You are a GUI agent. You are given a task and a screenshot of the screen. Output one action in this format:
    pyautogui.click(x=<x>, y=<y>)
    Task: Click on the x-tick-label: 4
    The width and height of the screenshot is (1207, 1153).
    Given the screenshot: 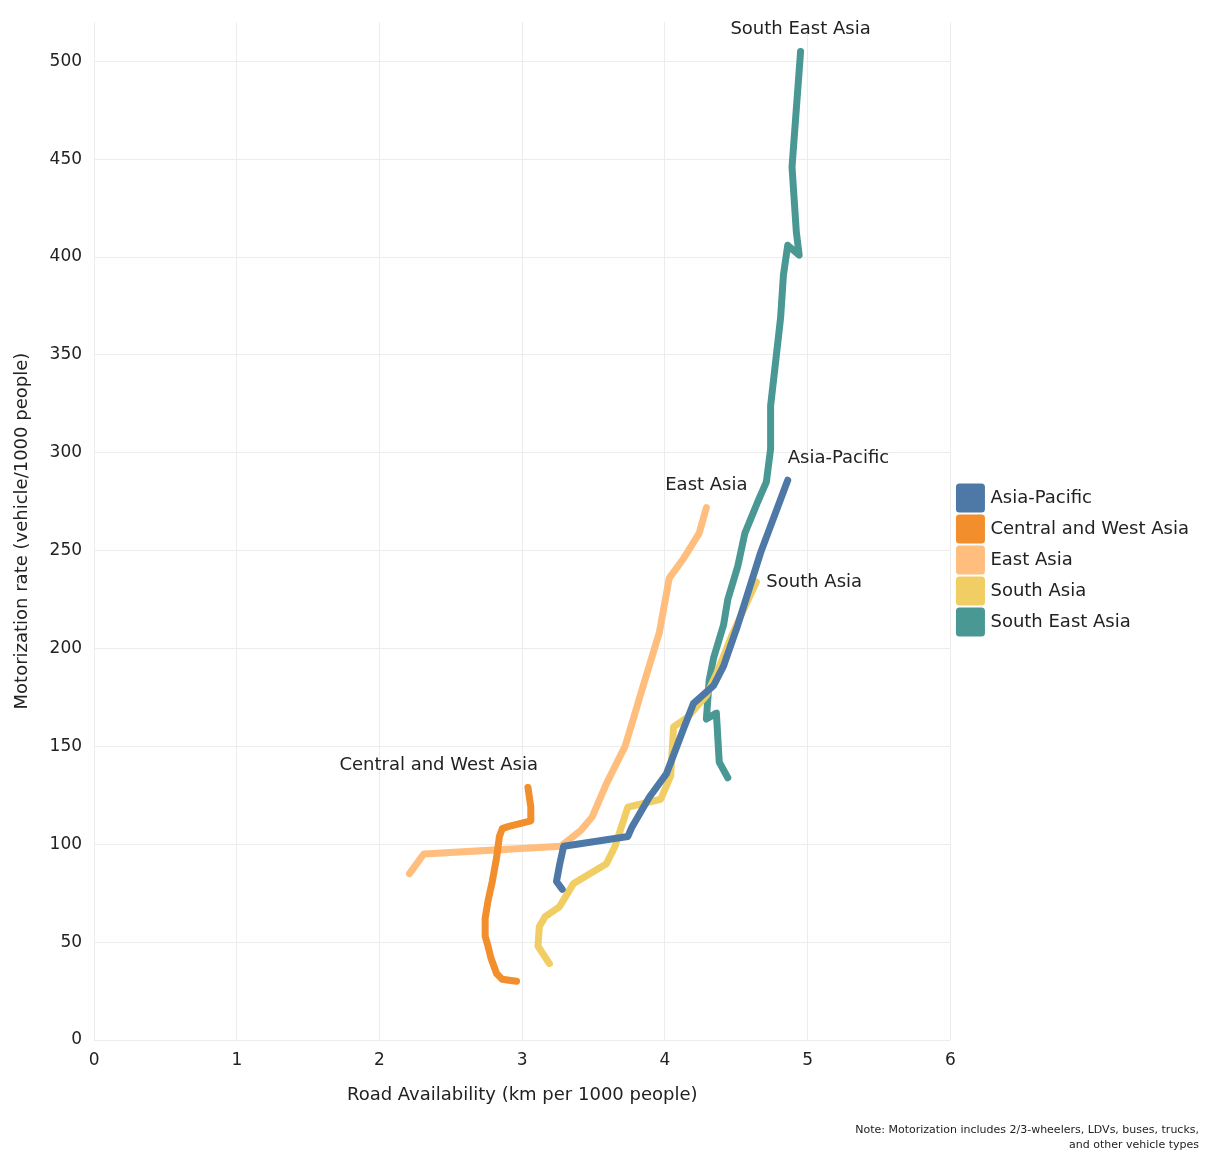 What is the action you would take?
    pyautogui.click(x=665, y=1058)
    